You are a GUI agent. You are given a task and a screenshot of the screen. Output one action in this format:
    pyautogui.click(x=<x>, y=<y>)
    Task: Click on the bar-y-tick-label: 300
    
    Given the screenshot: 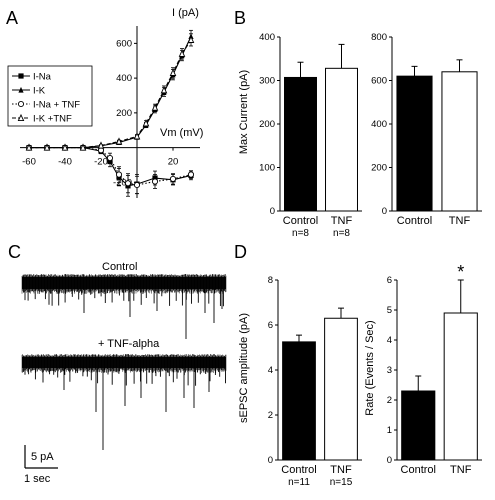 What is the action you would take?
    pyautogui.click(x=267, y=81)
    